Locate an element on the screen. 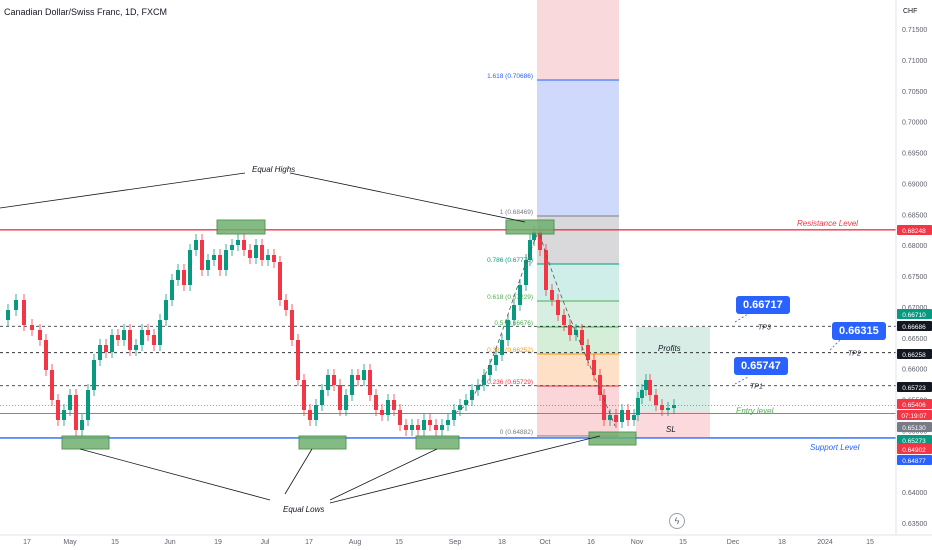 The width and height of the screenshot is (932, 550). replay-icon: ϟ is located at coordinates (677, 521).